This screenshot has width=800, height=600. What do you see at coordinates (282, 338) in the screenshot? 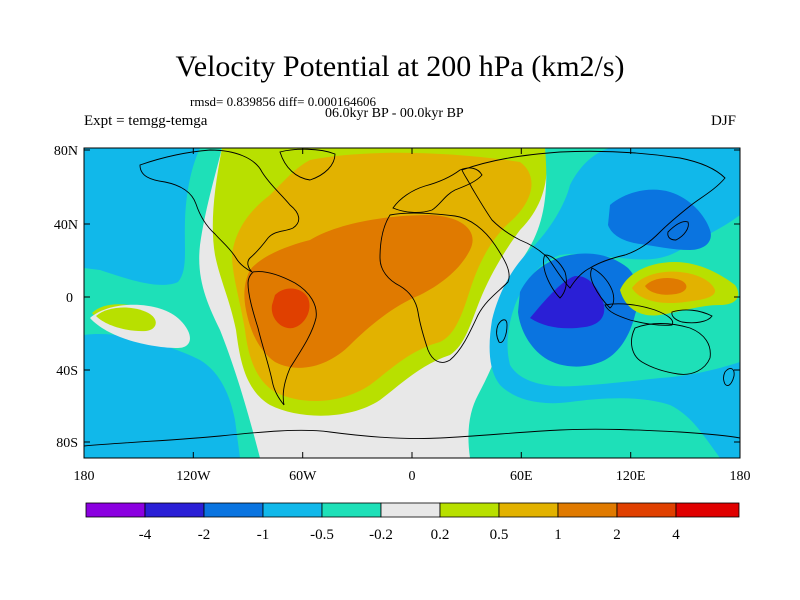
I see `coast-south-america` at bounding box center [282, 338].